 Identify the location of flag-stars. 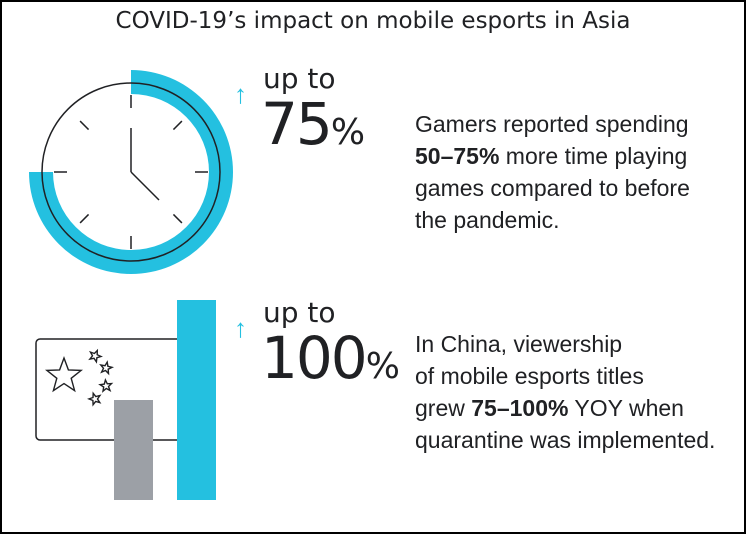
(79, 377).